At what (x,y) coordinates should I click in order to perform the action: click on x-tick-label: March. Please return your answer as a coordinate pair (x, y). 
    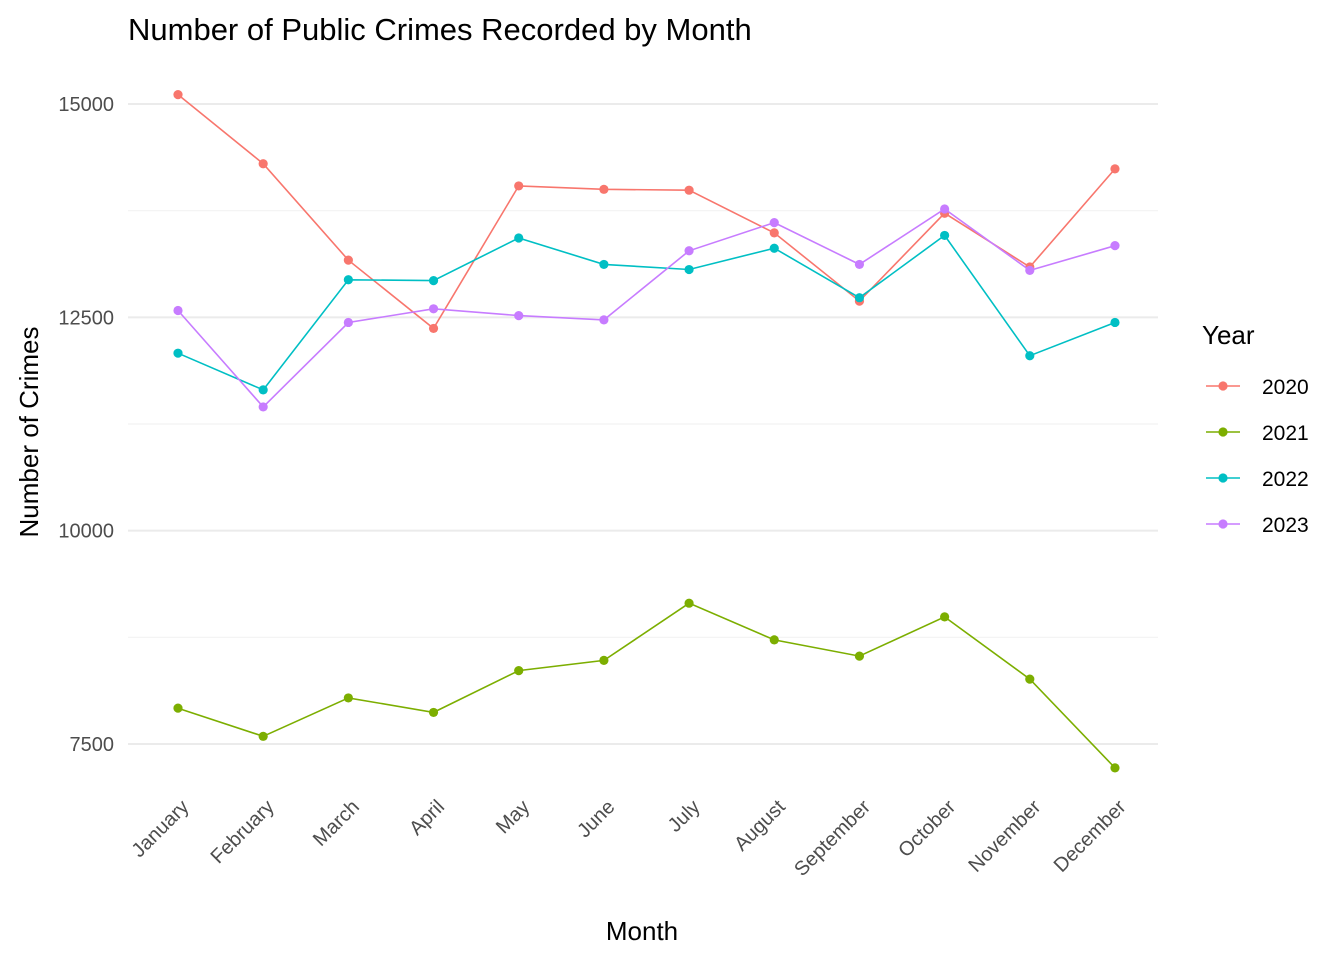
    Looking at the image, I should click on (336, 823).